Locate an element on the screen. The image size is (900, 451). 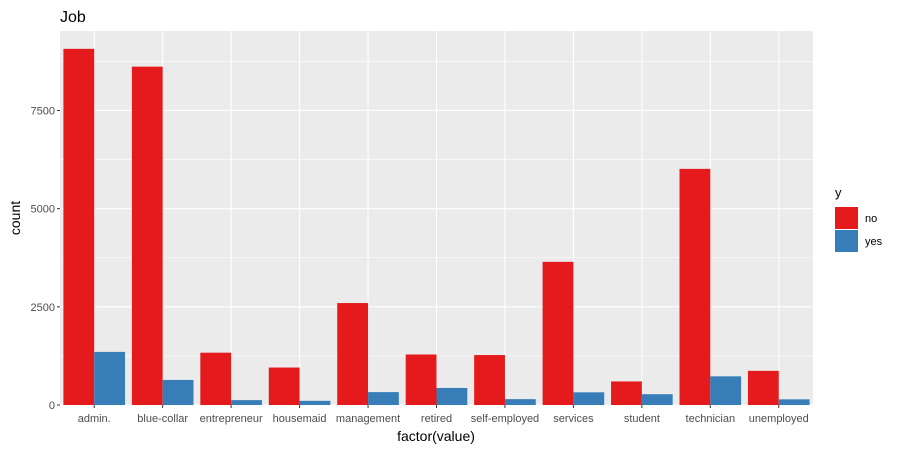
y-tick-label: 2500 is located at coordinates (43, 308).